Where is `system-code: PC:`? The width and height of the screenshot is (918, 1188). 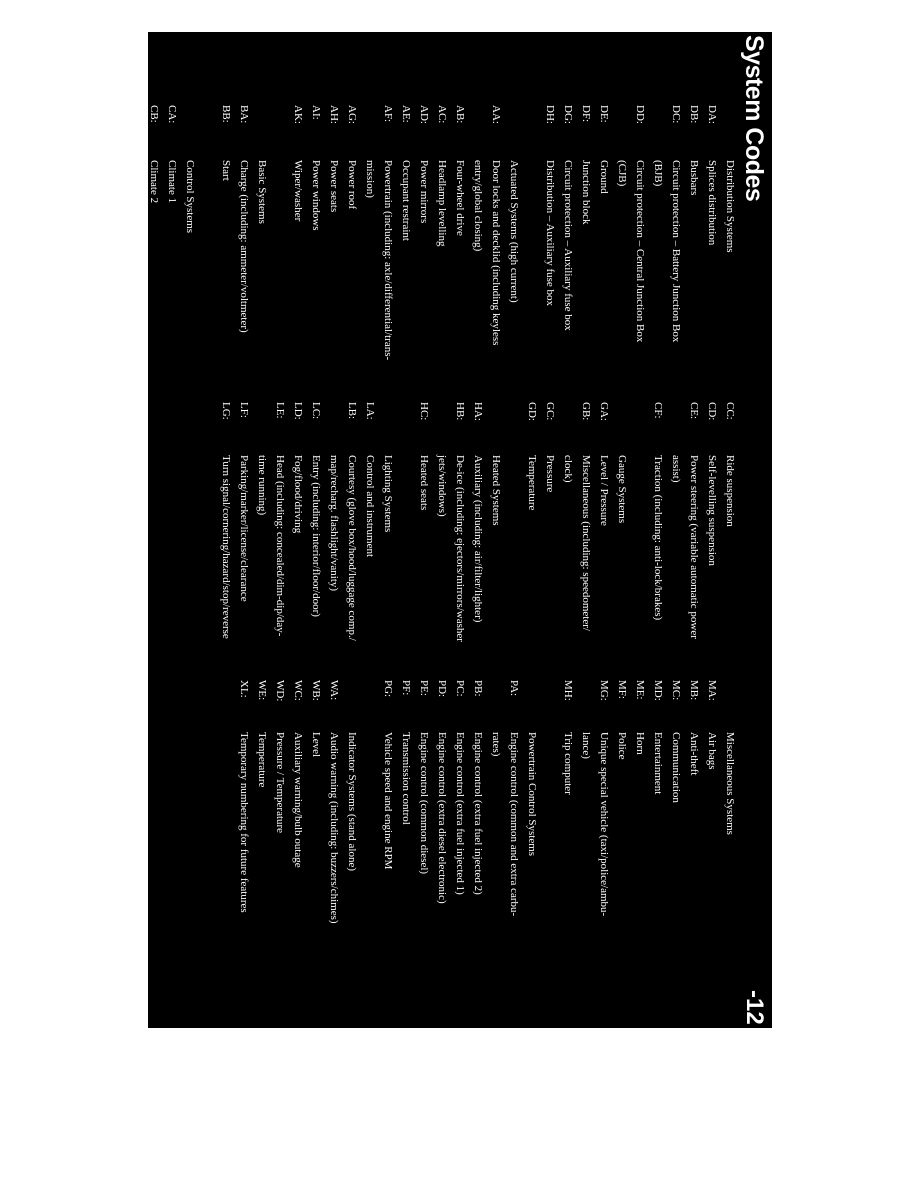 system-code: PC: is located at coordinates (460, 688).